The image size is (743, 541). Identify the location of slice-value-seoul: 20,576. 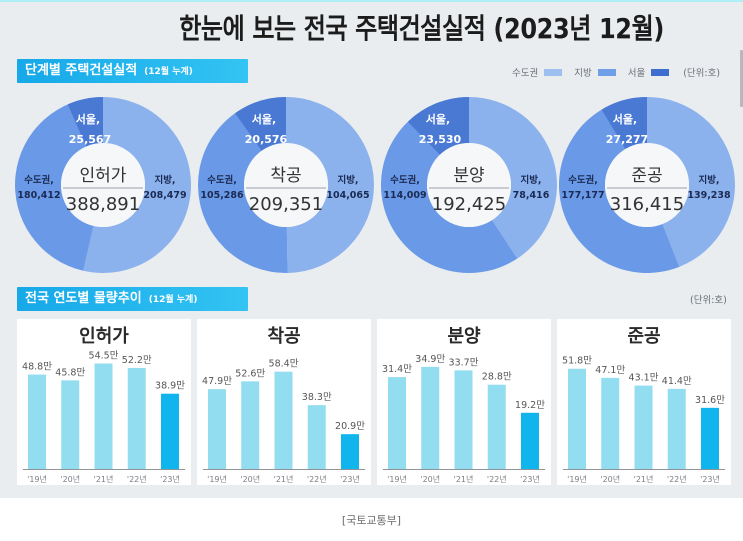
(266, 139).